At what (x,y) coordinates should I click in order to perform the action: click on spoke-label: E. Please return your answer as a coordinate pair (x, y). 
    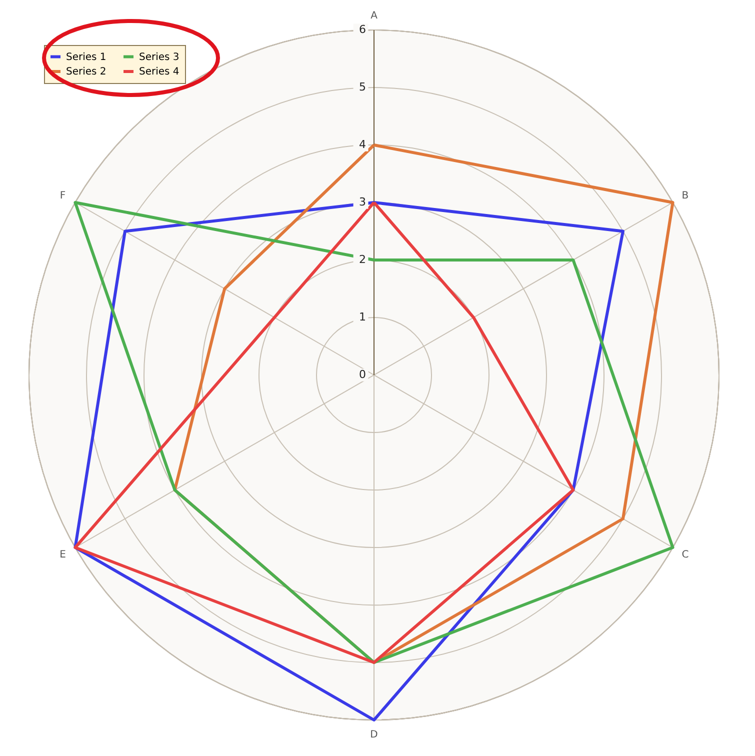
    Looking at the image, I should click on (63, 555).